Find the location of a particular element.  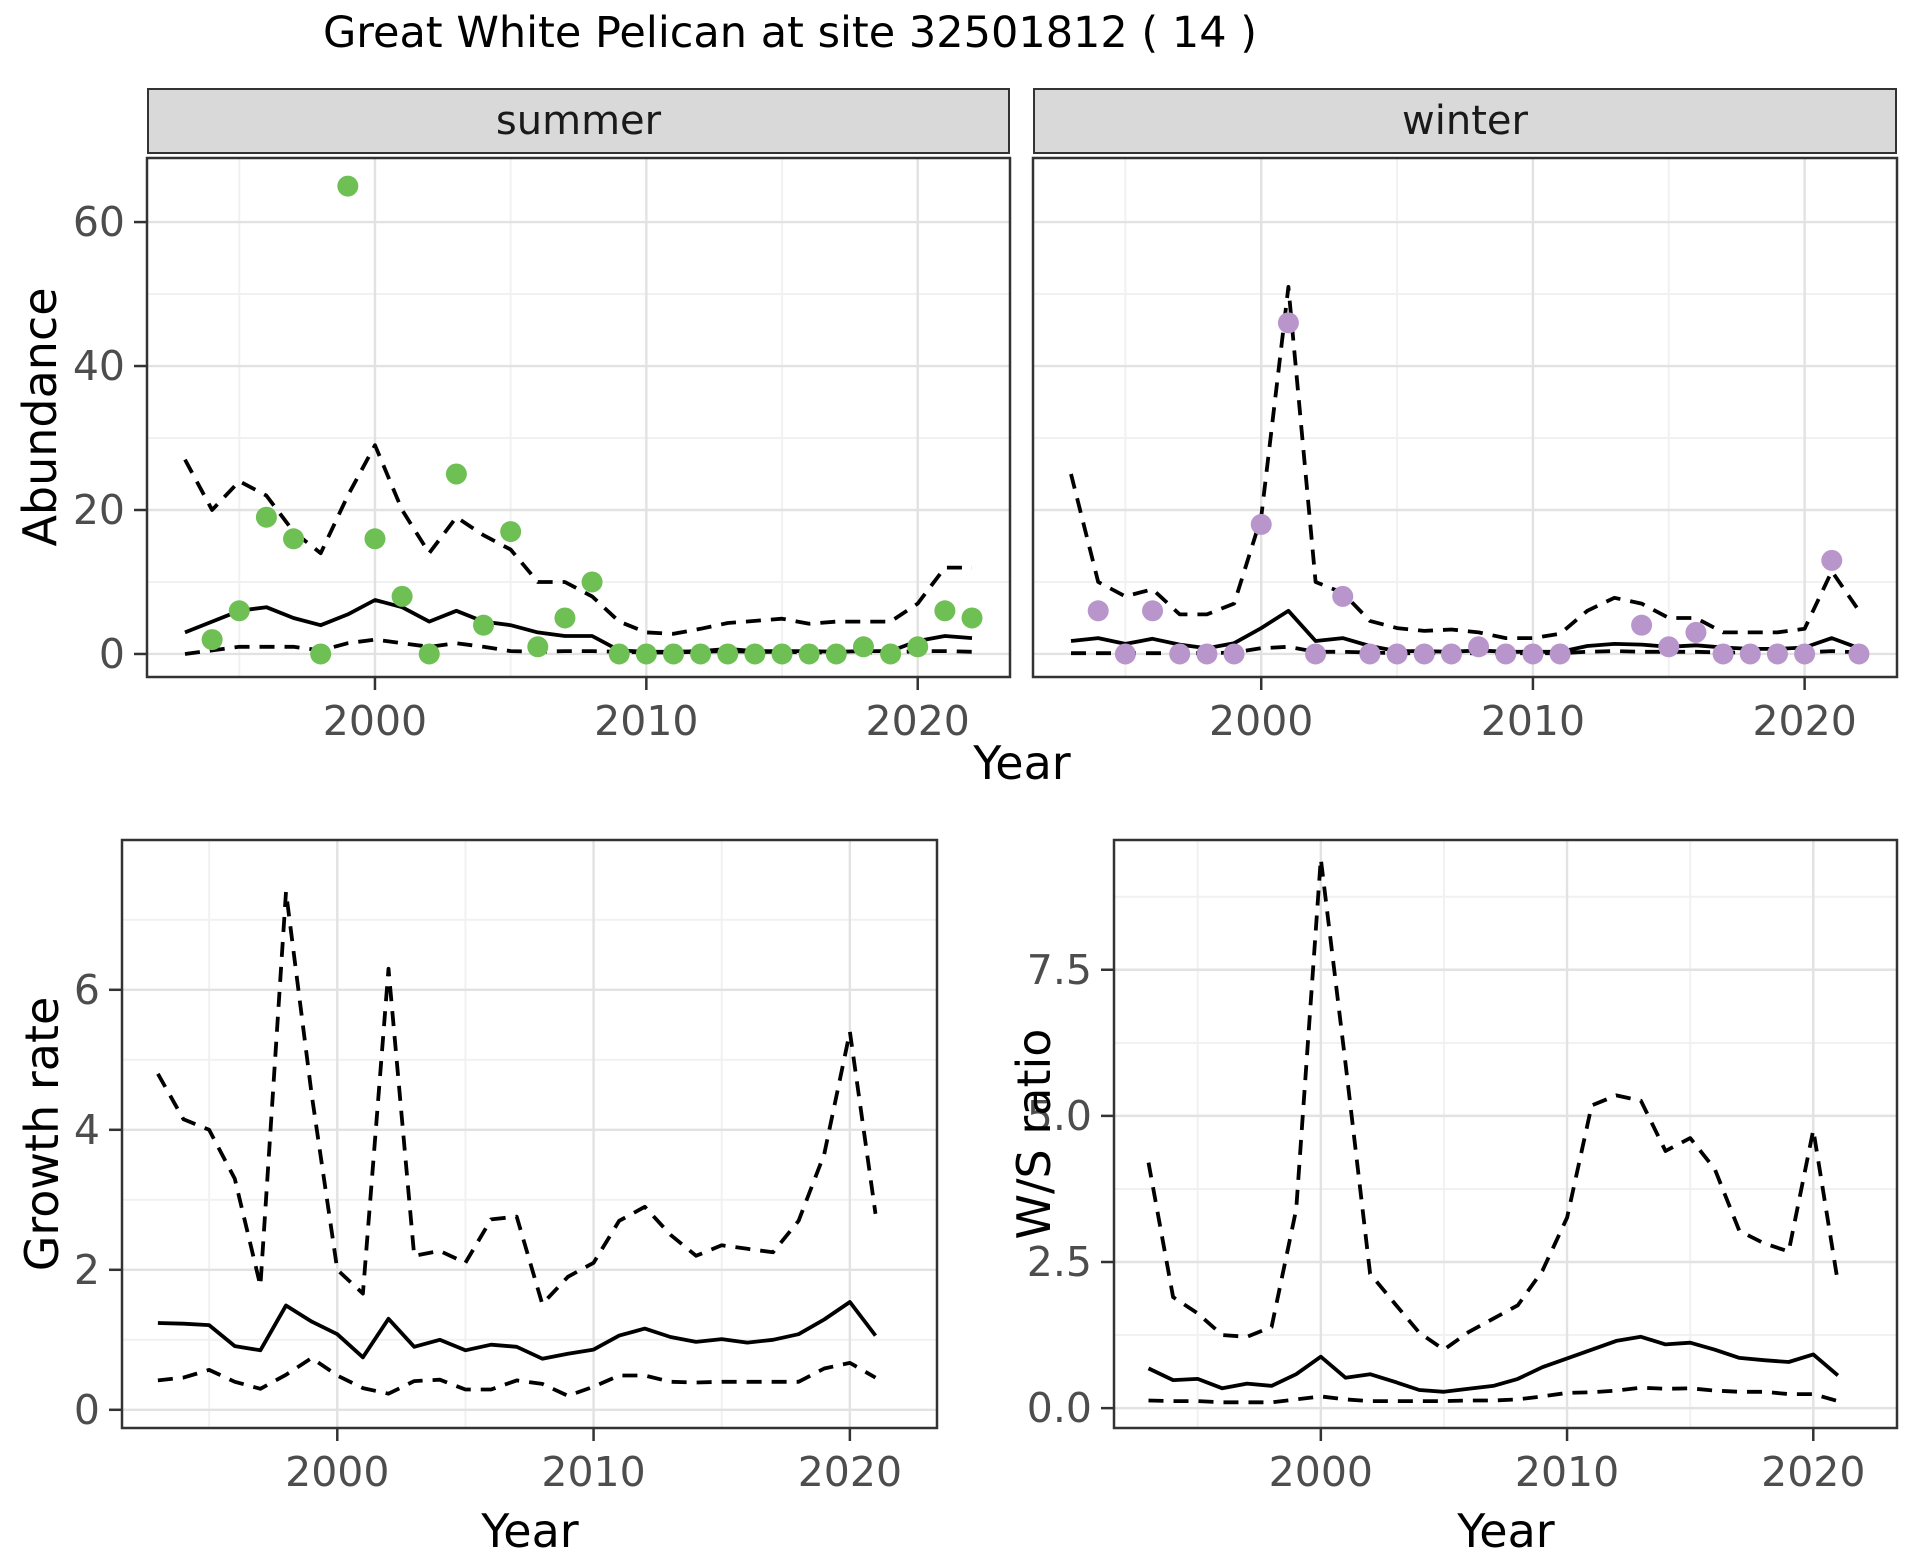

facet-label-winter: winter is located at coordinates (1465, 121).